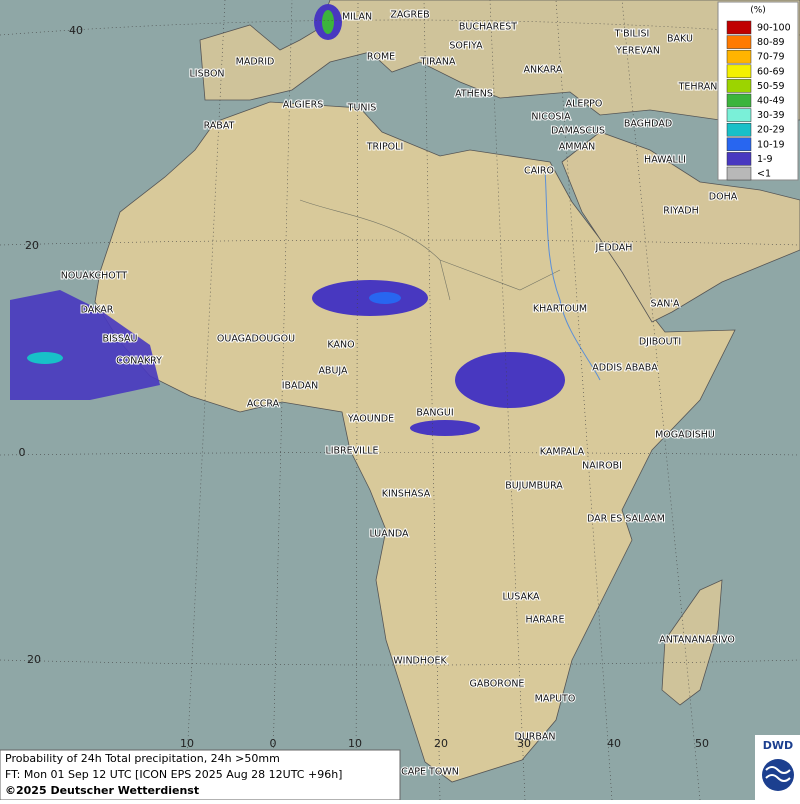 This screenshot has height=804, width=800. I want to click on city-label: WINDHOEK, so click(420, 661).